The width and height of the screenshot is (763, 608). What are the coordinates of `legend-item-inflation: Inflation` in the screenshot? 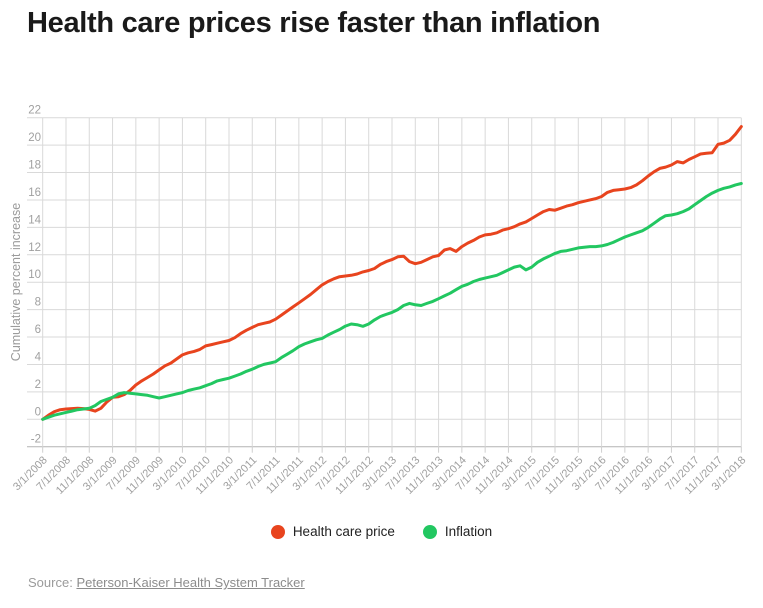 It's located at (457, 531).